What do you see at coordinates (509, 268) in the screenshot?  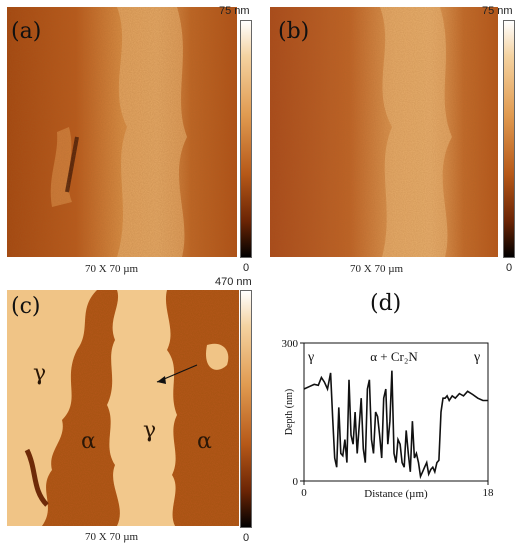 I see `colorbar-min-b: 0` at bounding box center [509, 268].